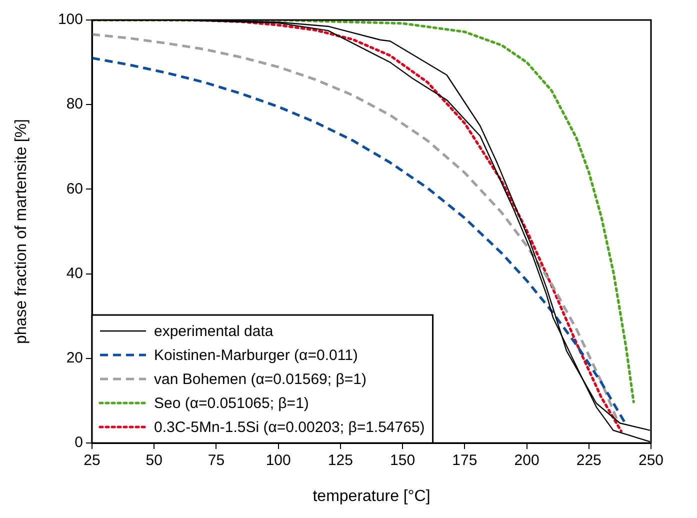  Describe the element at coordinates (214, 331) in the screenshot. I see `legend-label: experimental data` at that location.